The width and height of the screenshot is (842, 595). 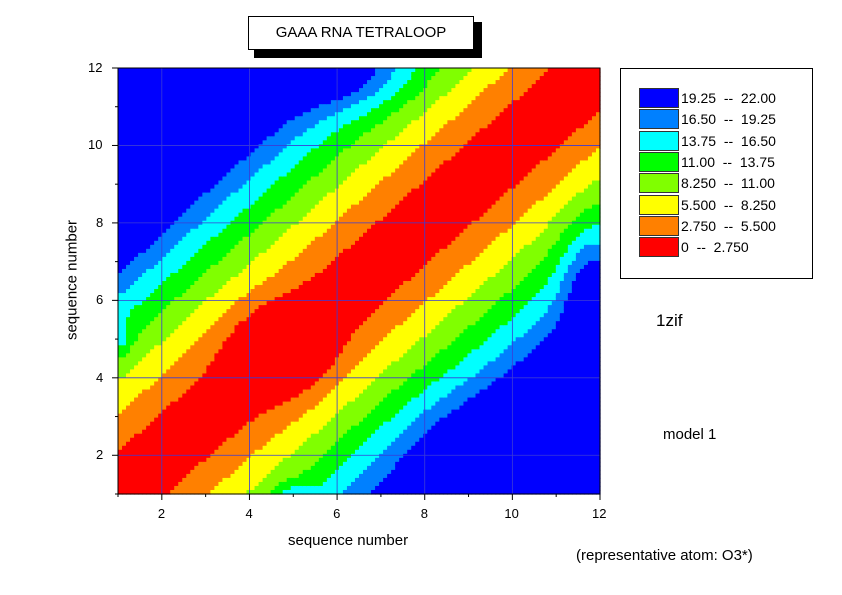 What do you see at coordinates (728, 225) in the screenshot?
I see `legend-label: 2.750 -- 5.500` at bounding box center [728, 225].